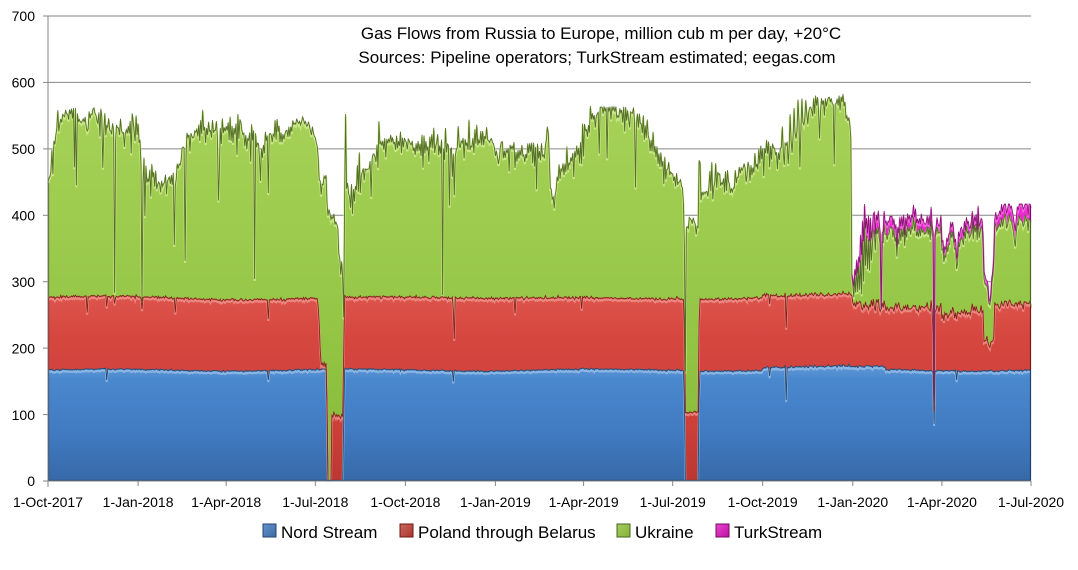 This screenshot has height=570, width=1078. What do you see at coordinates (24, 415) in the screenshot?
I see `svg-text: 100` at bounding box center [24, 415].